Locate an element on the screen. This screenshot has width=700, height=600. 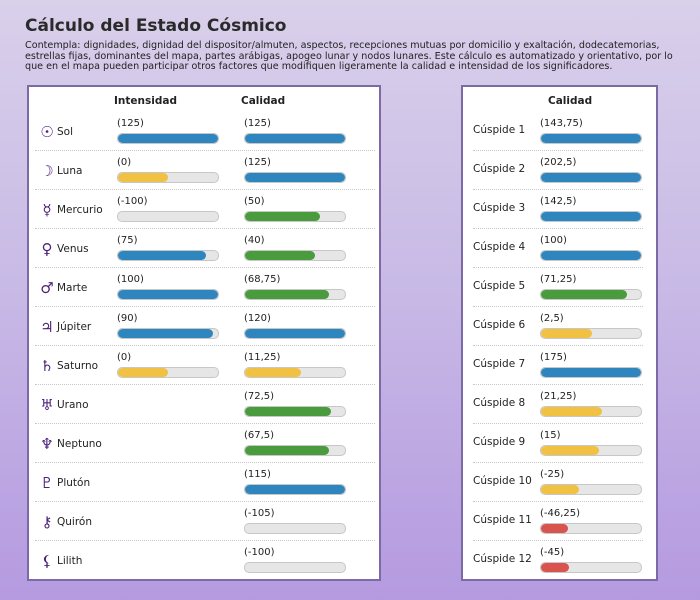
planet-row: ⚷ Quirón (-105) is located at coordinates (205, 521).